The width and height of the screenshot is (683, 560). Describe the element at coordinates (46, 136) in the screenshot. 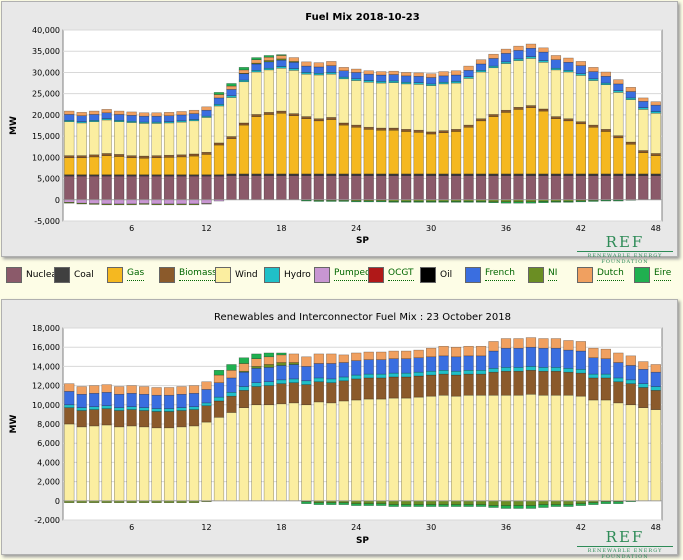

I see `y-tick-label: 15,000` at that location.